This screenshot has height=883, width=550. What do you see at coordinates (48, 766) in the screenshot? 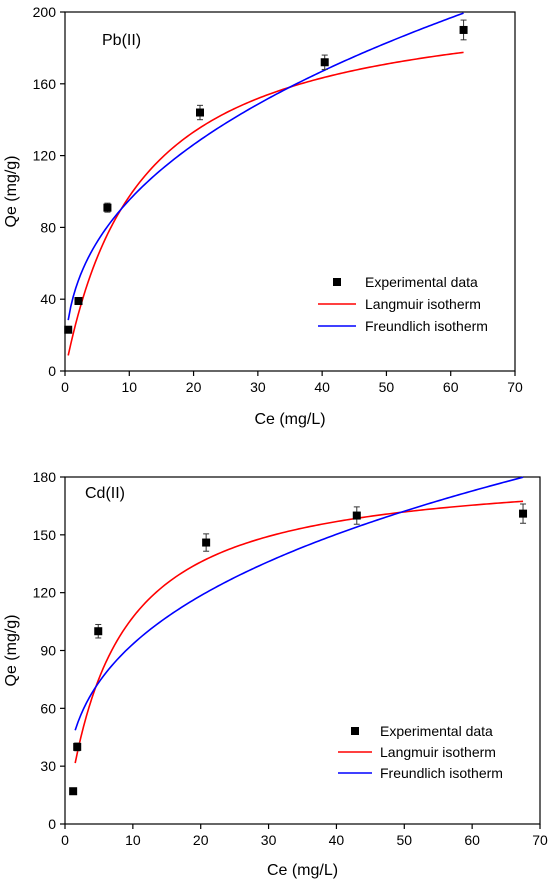
I see `y-tick-label: 30` at bounding box center [48, 766].